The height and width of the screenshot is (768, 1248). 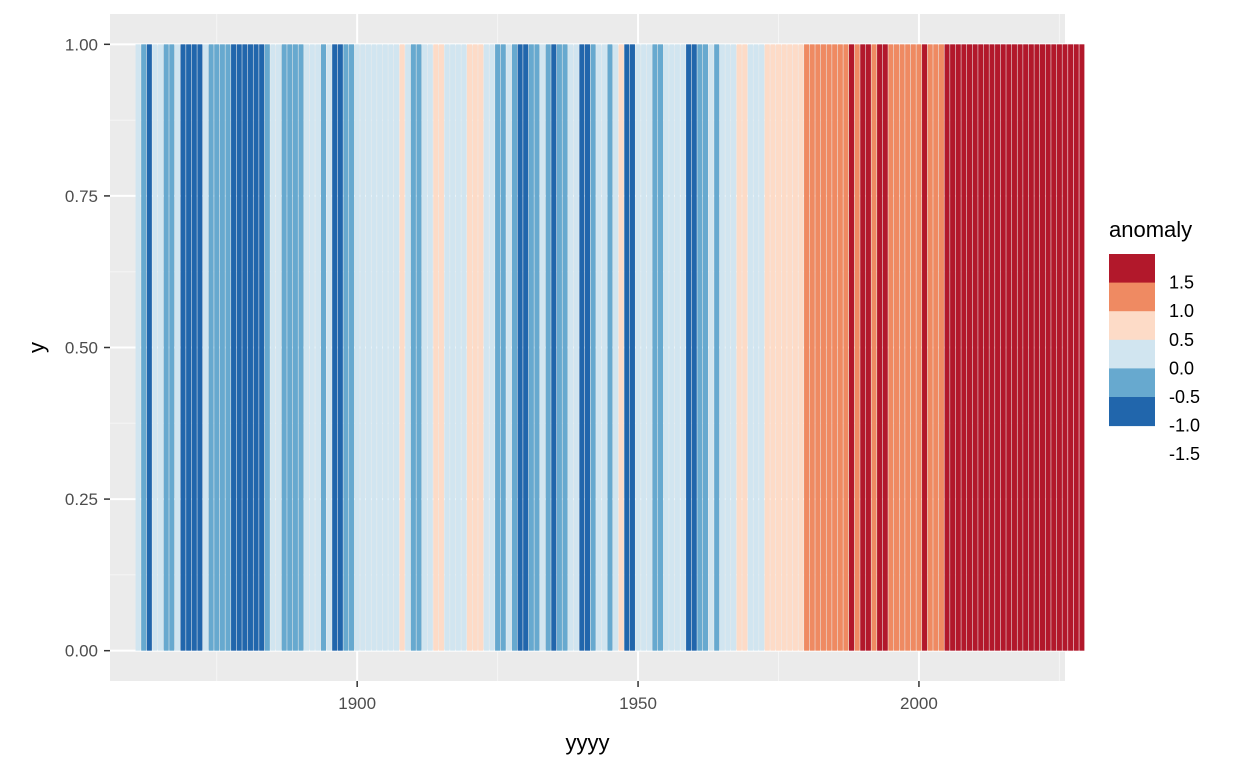 I want to click on stripe-1969, so click(x=745, y=347).